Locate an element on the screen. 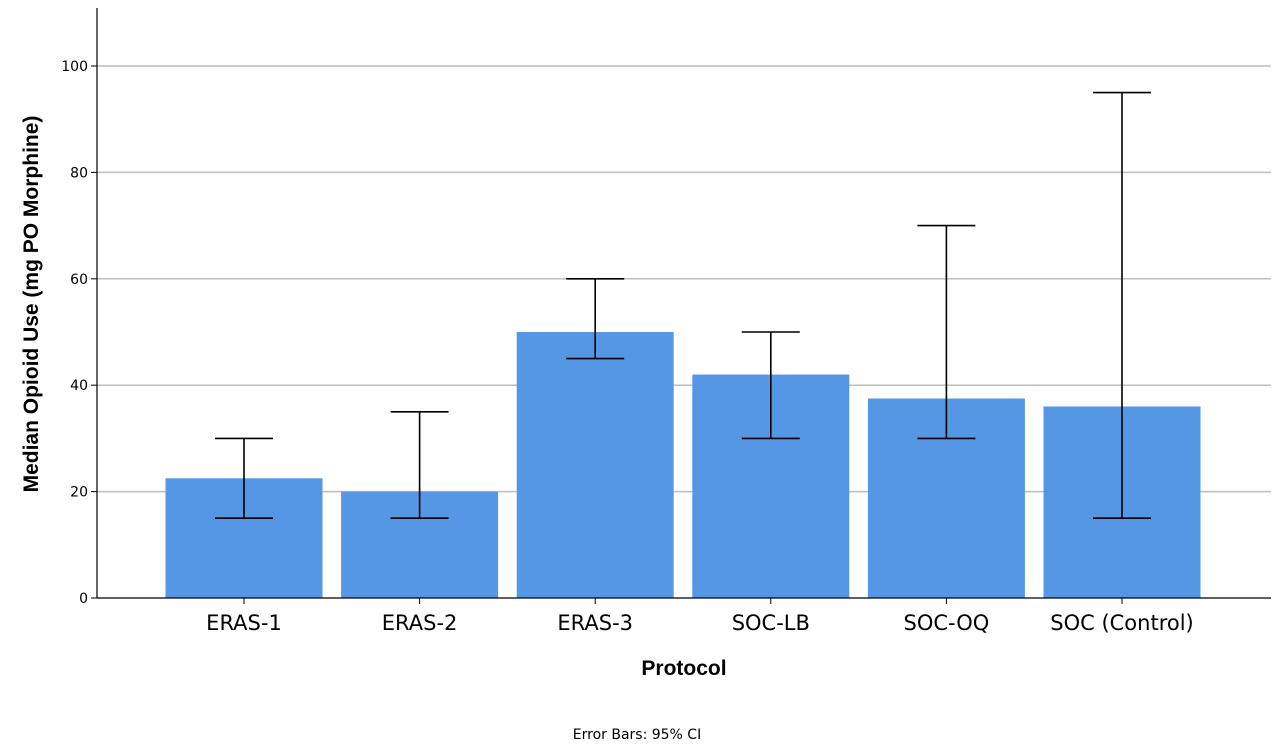 This screenshot has width=1274, height=750. y-tick-label: 0 is located at coordinates (83, 599).